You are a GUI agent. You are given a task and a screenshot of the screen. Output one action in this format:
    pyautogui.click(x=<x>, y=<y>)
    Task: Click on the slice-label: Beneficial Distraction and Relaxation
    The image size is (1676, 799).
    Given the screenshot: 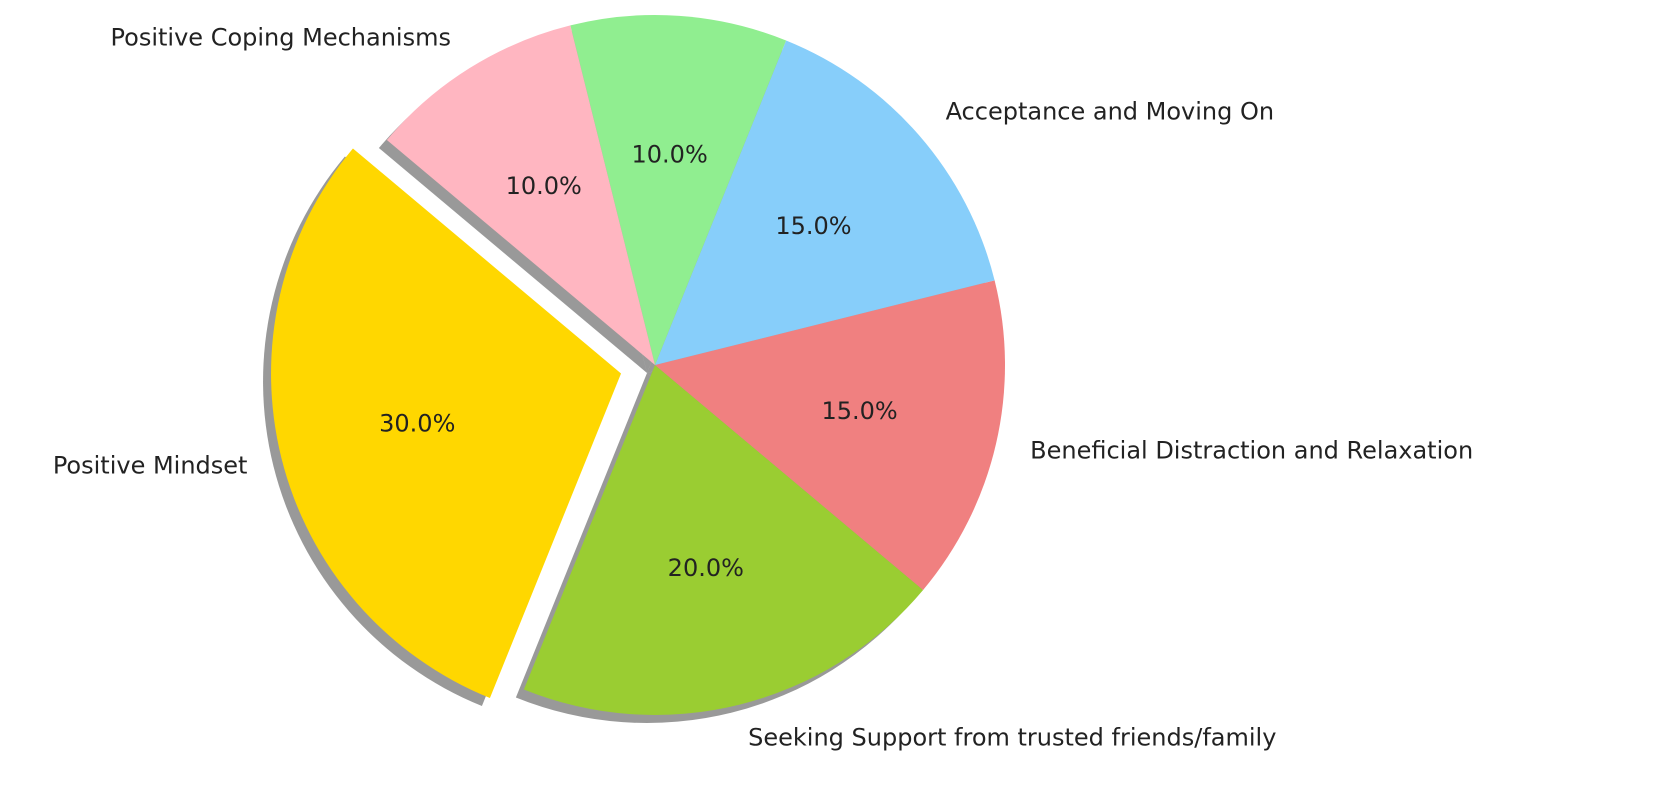 What is the action you would take?
    pyautogui.click(x=1251, y=451)
    